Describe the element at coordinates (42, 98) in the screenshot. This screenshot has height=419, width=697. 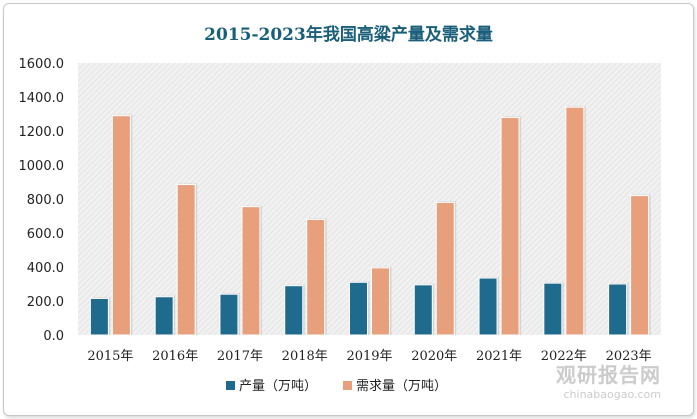
I see `y-tick-label: 1400.0` at that location.